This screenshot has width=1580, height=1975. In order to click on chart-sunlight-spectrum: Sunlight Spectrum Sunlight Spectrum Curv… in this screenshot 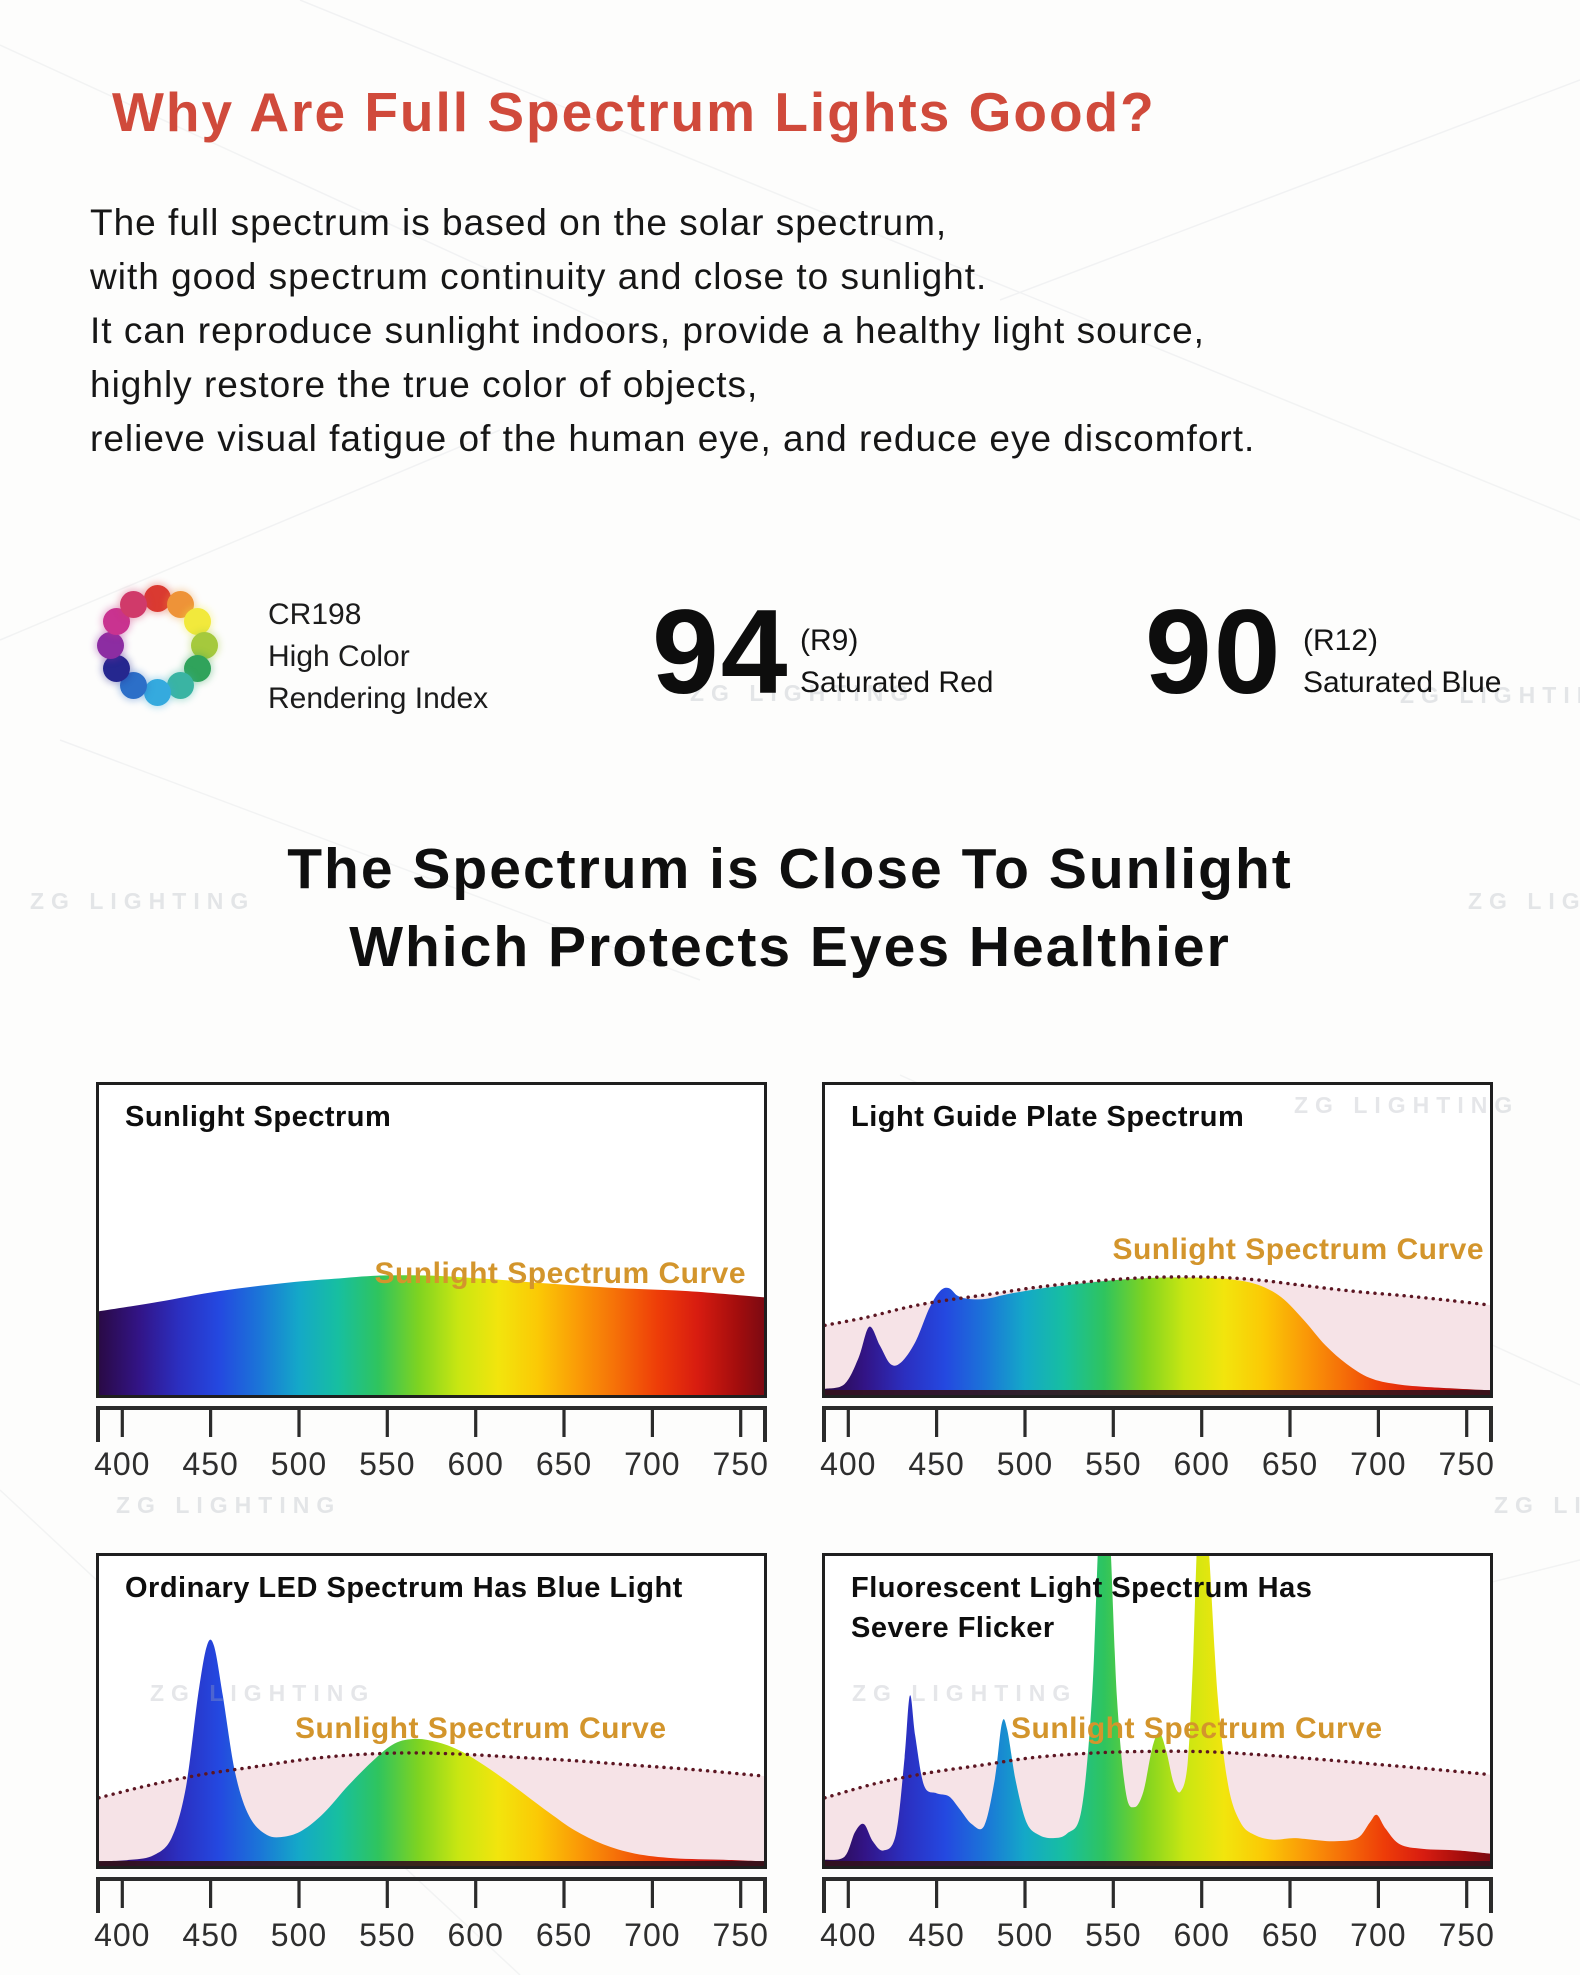, I will do `click(431, 1240)`.